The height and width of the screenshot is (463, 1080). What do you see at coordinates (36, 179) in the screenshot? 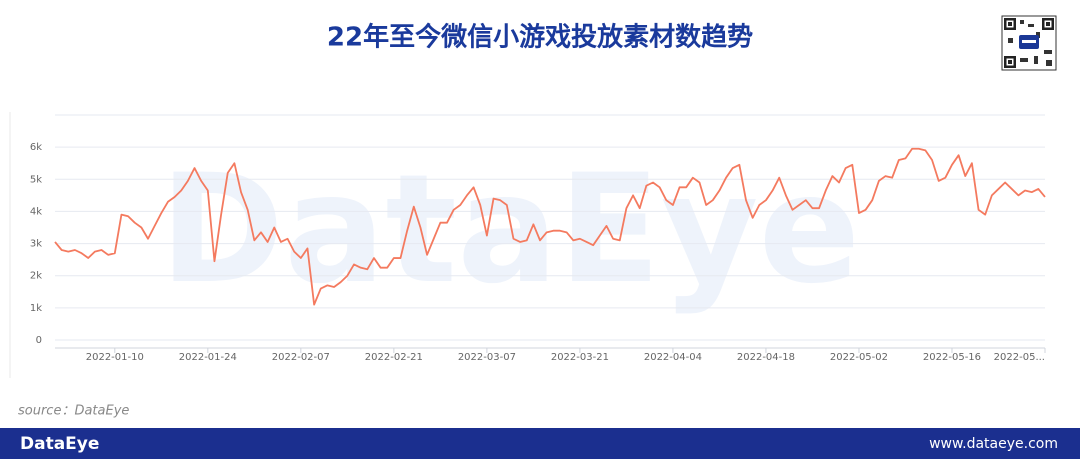
I see `y-tick-label: 5k` at bounding box center [36, 179].